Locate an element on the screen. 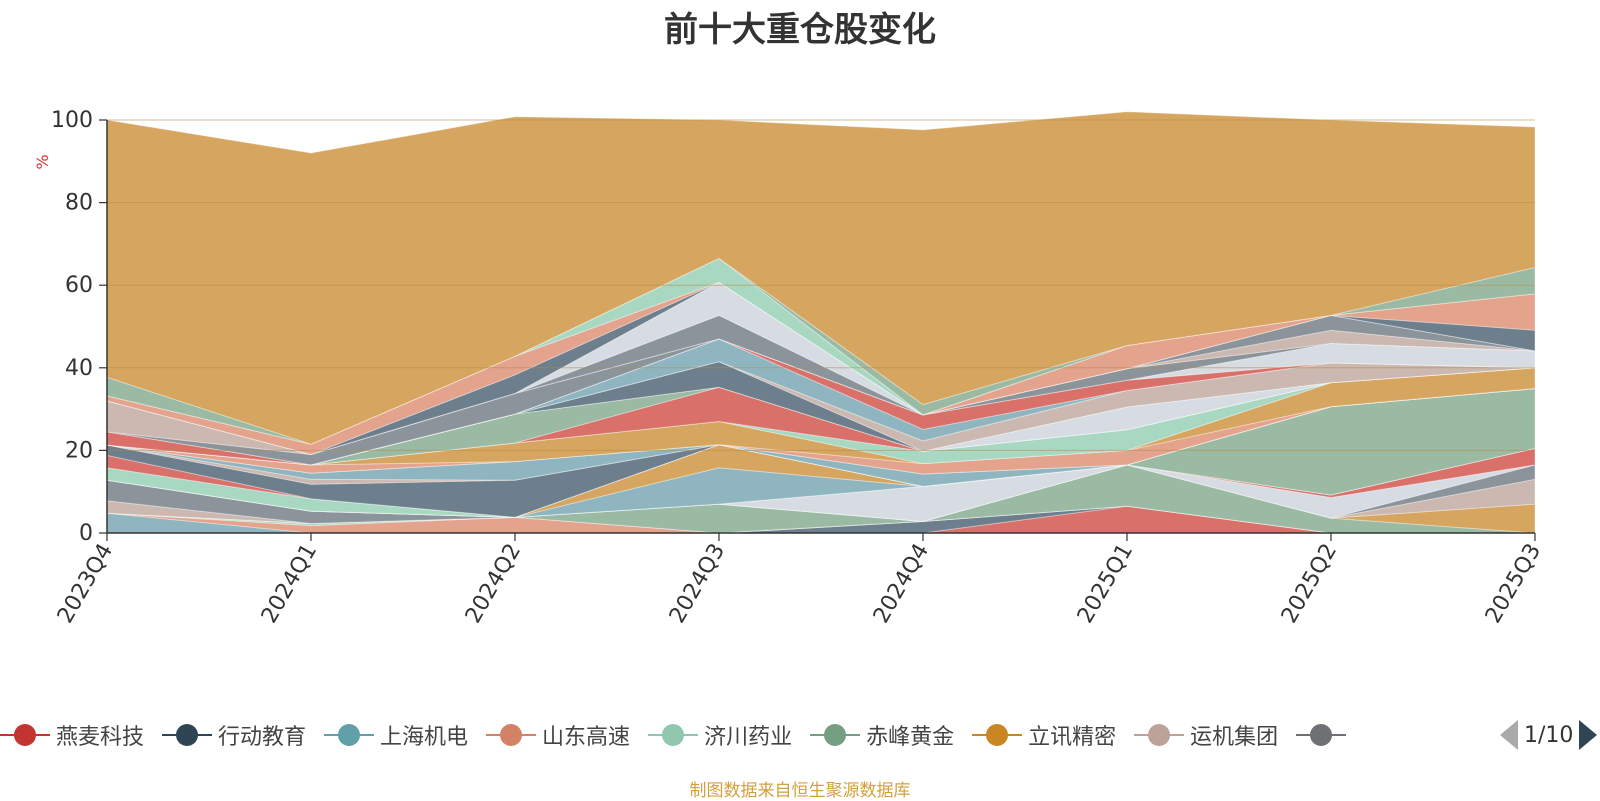 Image resolution: width=1600 pixels, height=801 pixels. legend-item is located at coordinates (1324, 735).